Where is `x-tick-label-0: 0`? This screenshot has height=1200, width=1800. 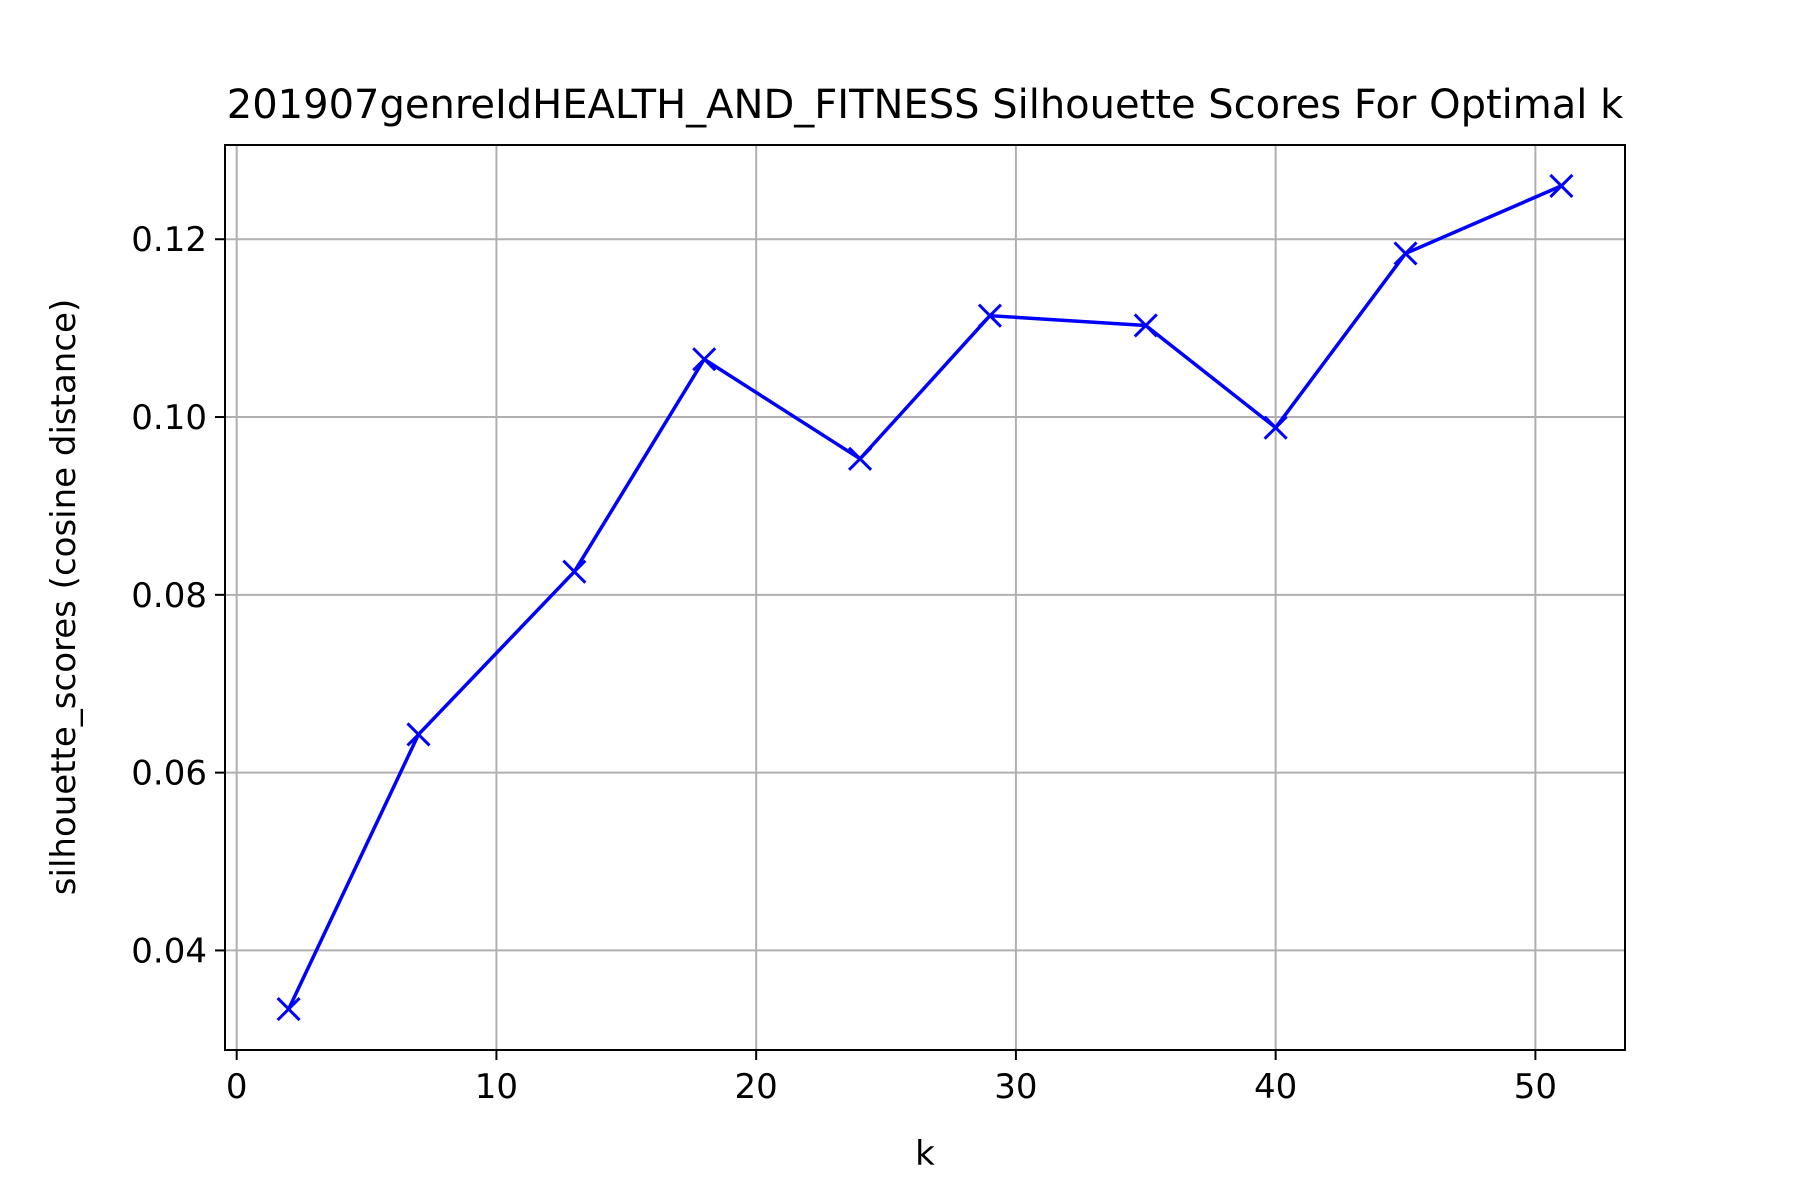
x-tick-label-0: 0 is located at coordinates (237, 1087).